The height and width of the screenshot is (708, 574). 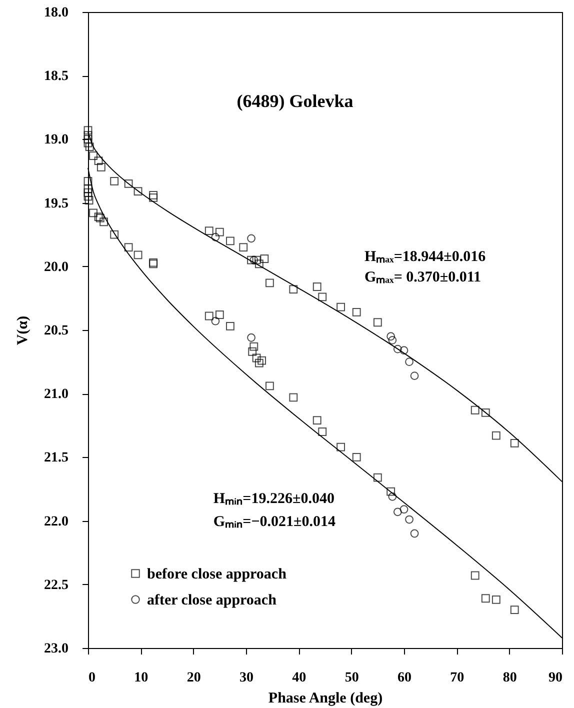 I want to click on y-tick-label: 21.0, so click(x=56, y=394).